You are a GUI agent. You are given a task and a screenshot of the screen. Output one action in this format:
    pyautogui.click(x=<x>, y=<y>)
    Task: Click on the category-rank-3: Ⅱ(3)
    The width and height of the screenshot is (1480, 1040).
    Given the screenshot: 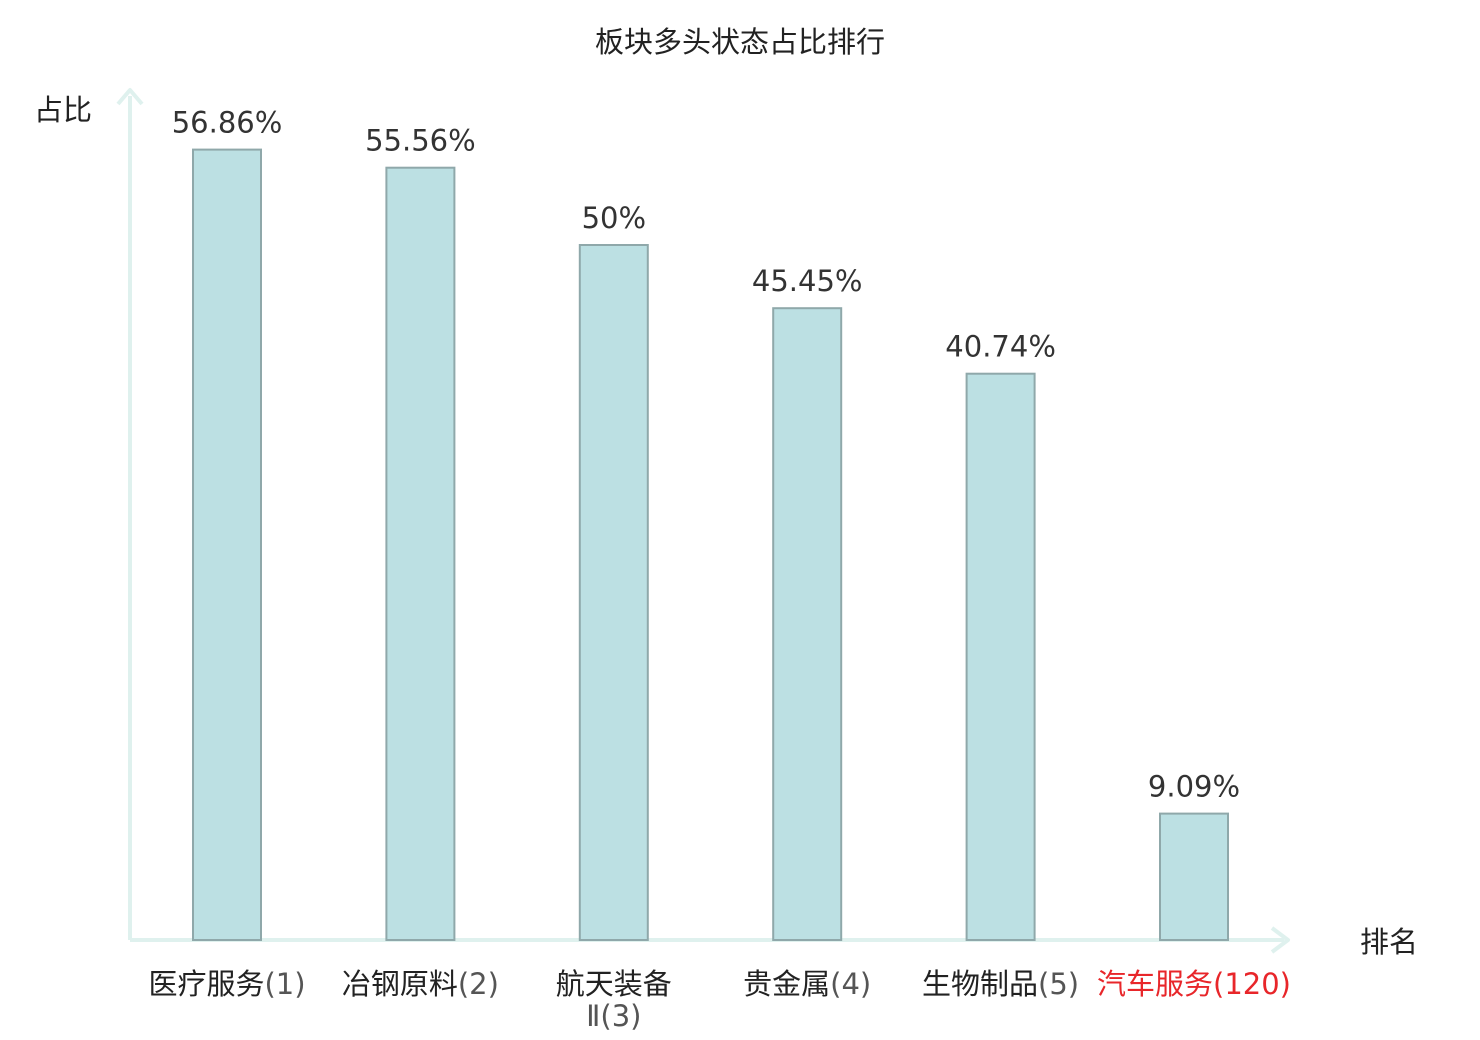 What is the action you would take?
    pyautogui.click(x=613, y=1016)
    